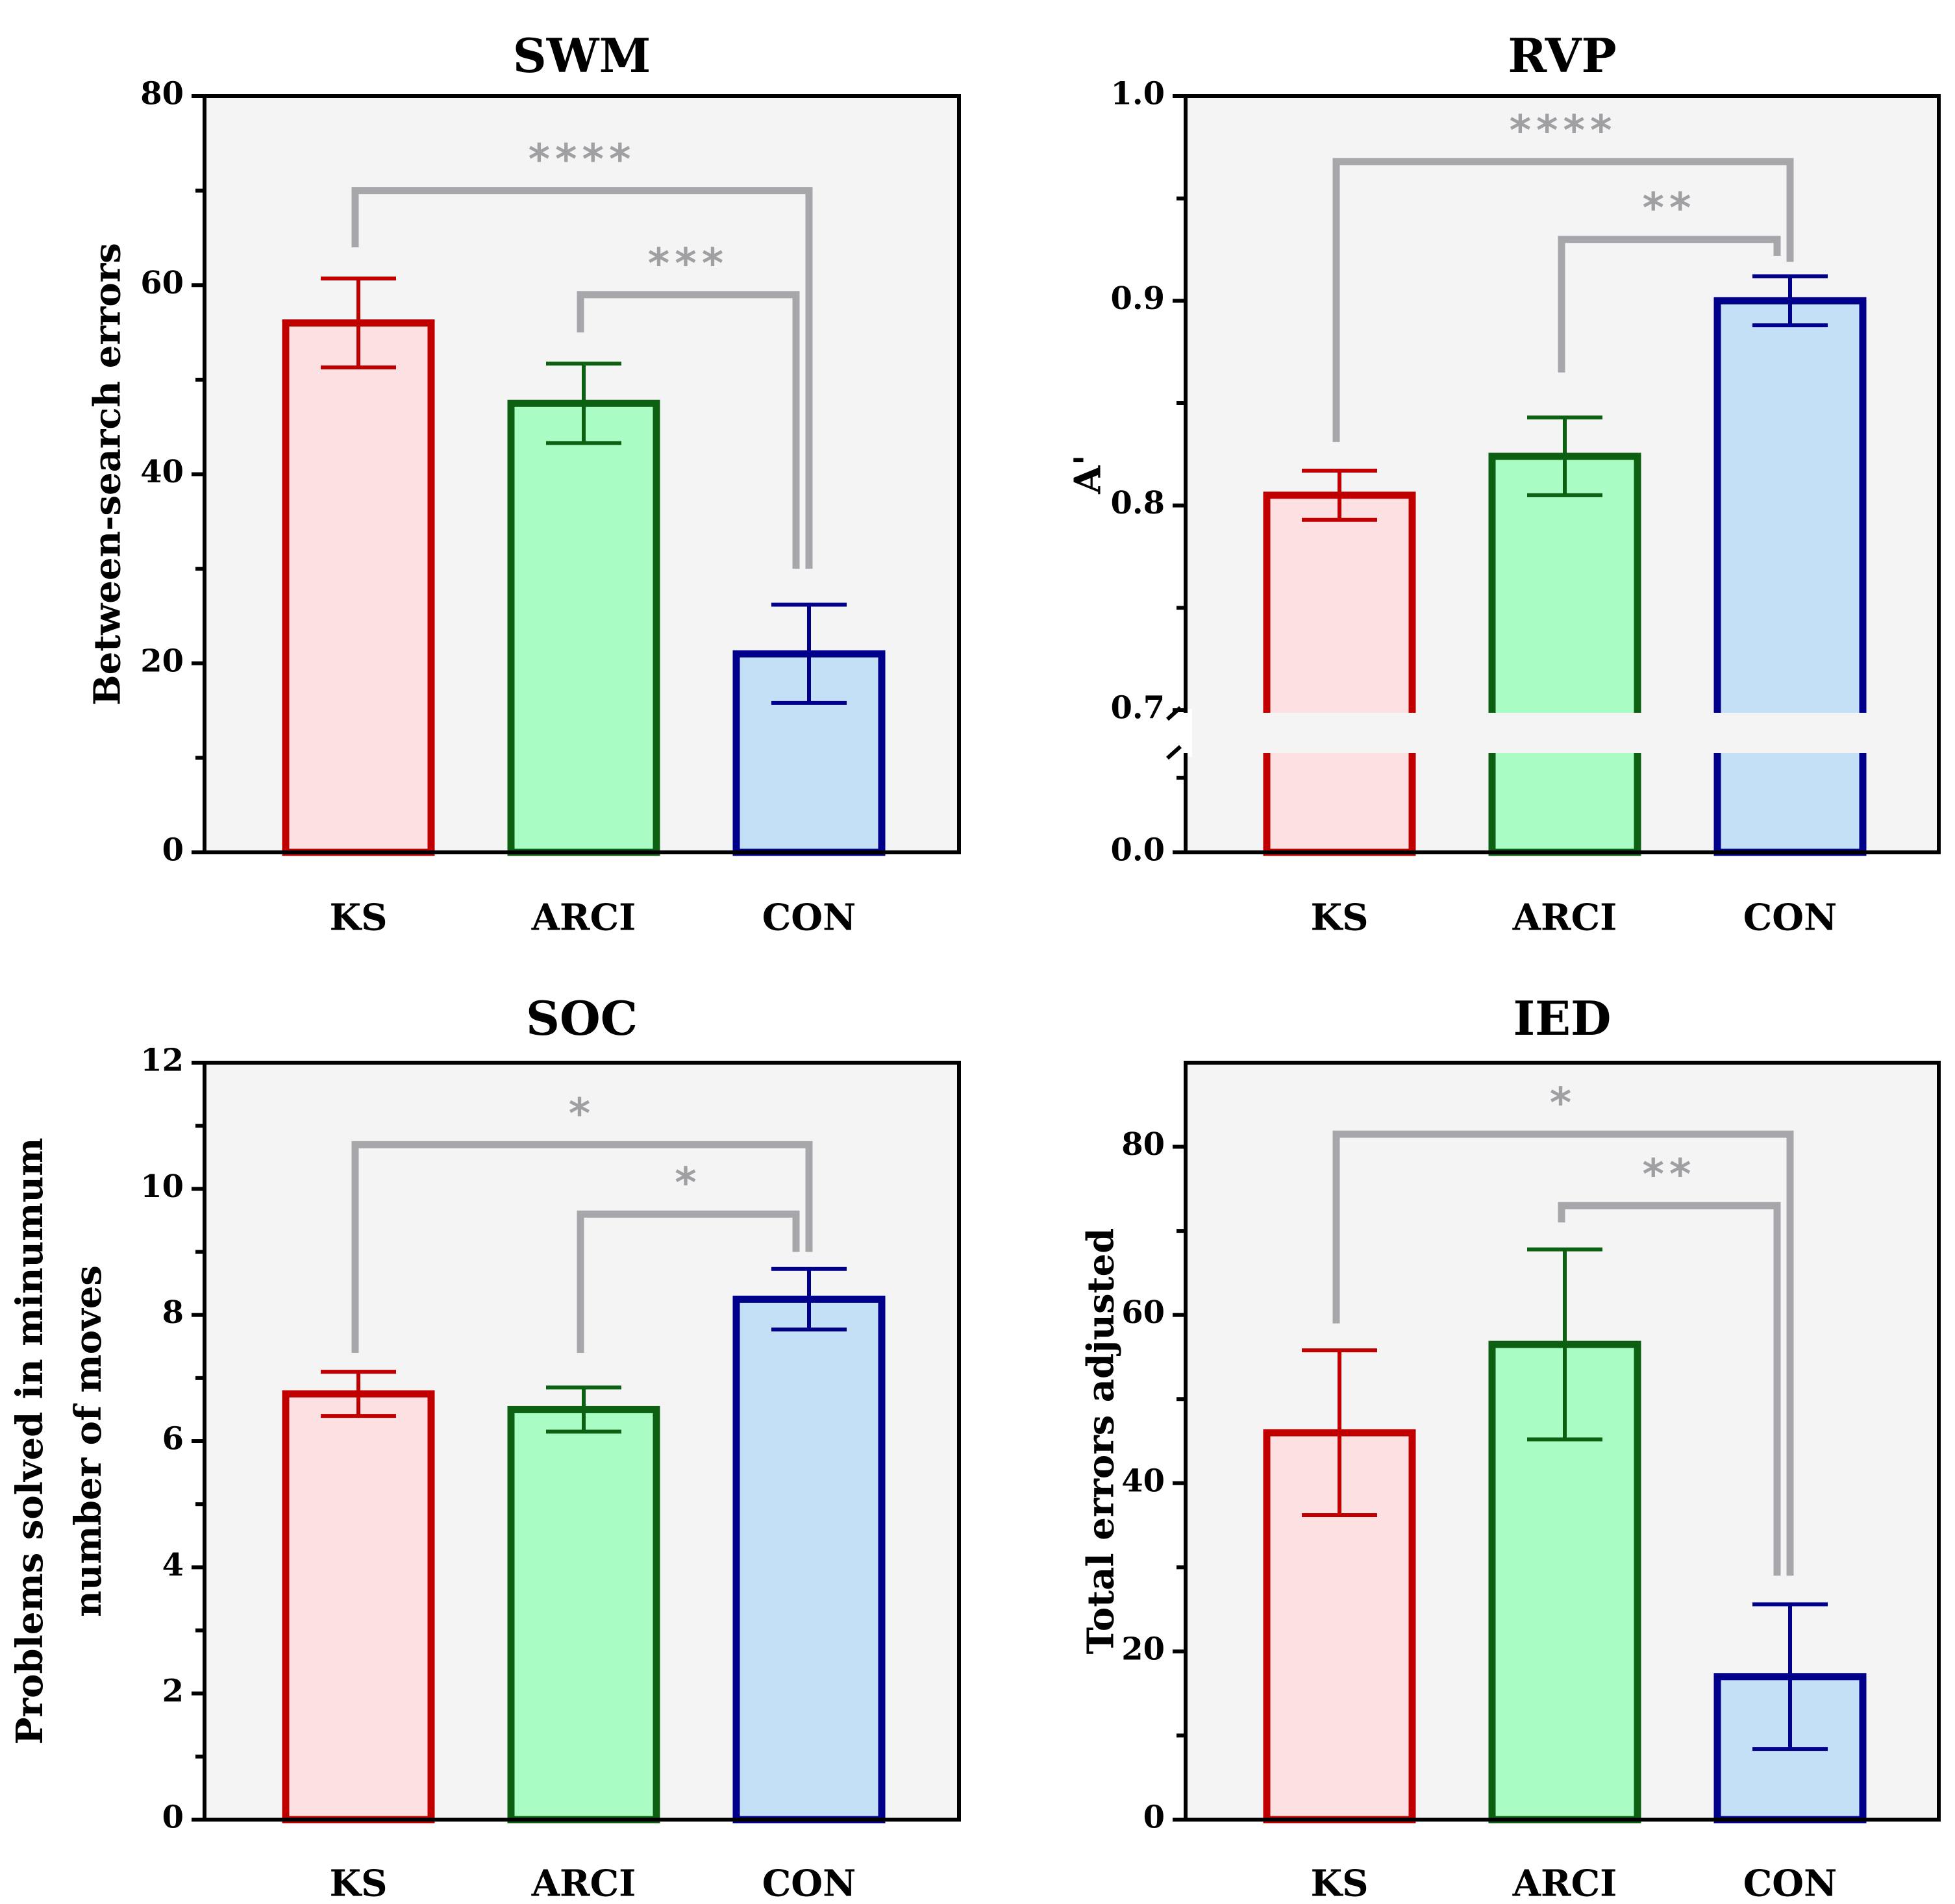 Image resolution: width=1955 pixels, height=1904 pixels. I want to click on y-axis-label: Total errors adjusted, so click(1101, 1442).